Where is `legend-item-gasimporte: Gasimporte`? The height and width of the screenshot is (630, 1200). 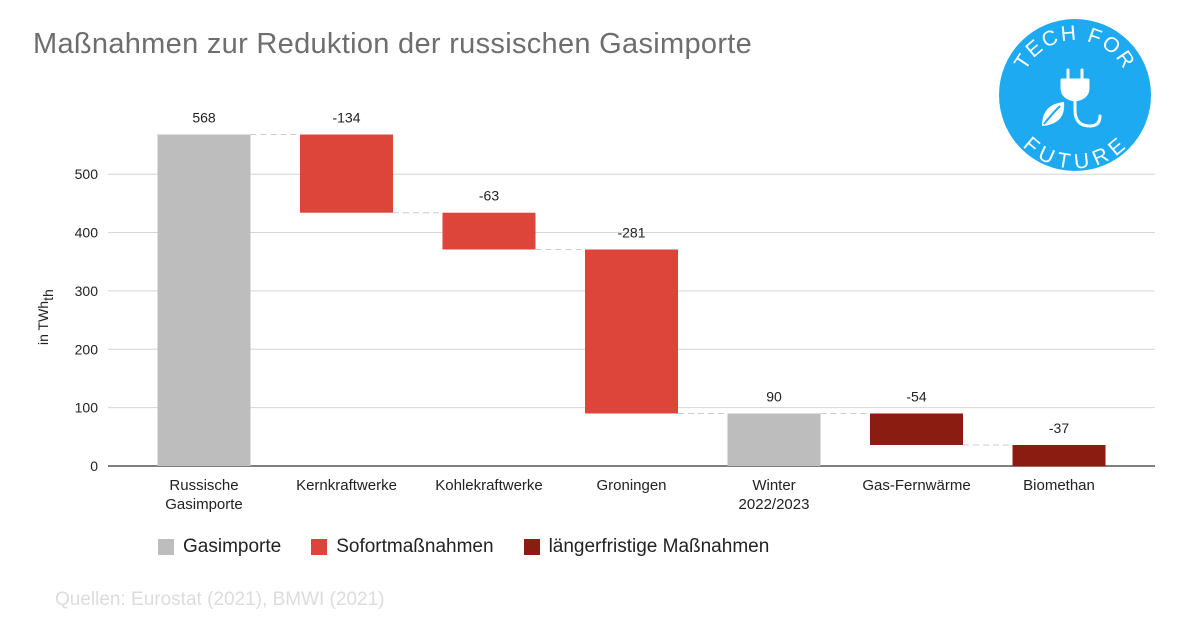
legend-item-gasimporte: Gasimporte is located at coordinates (219, 547).